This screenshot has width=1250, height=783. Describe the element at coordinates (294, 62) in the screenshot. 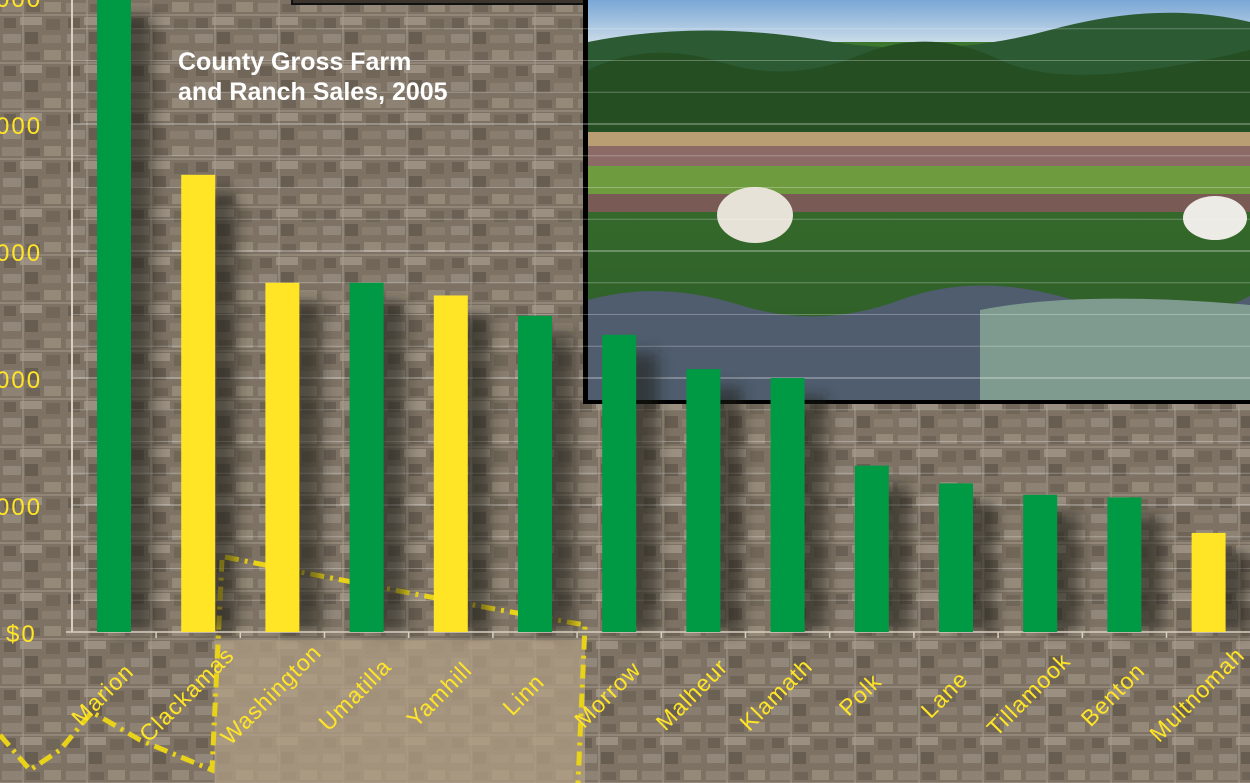

I see `chart-title-line-1: County Gross Farm` at that location.